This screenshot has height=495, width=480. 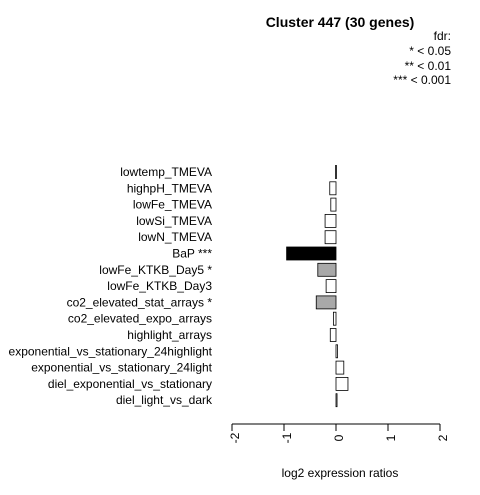 I want to click on x-tick-label: 1, so click(x=391, y=437).